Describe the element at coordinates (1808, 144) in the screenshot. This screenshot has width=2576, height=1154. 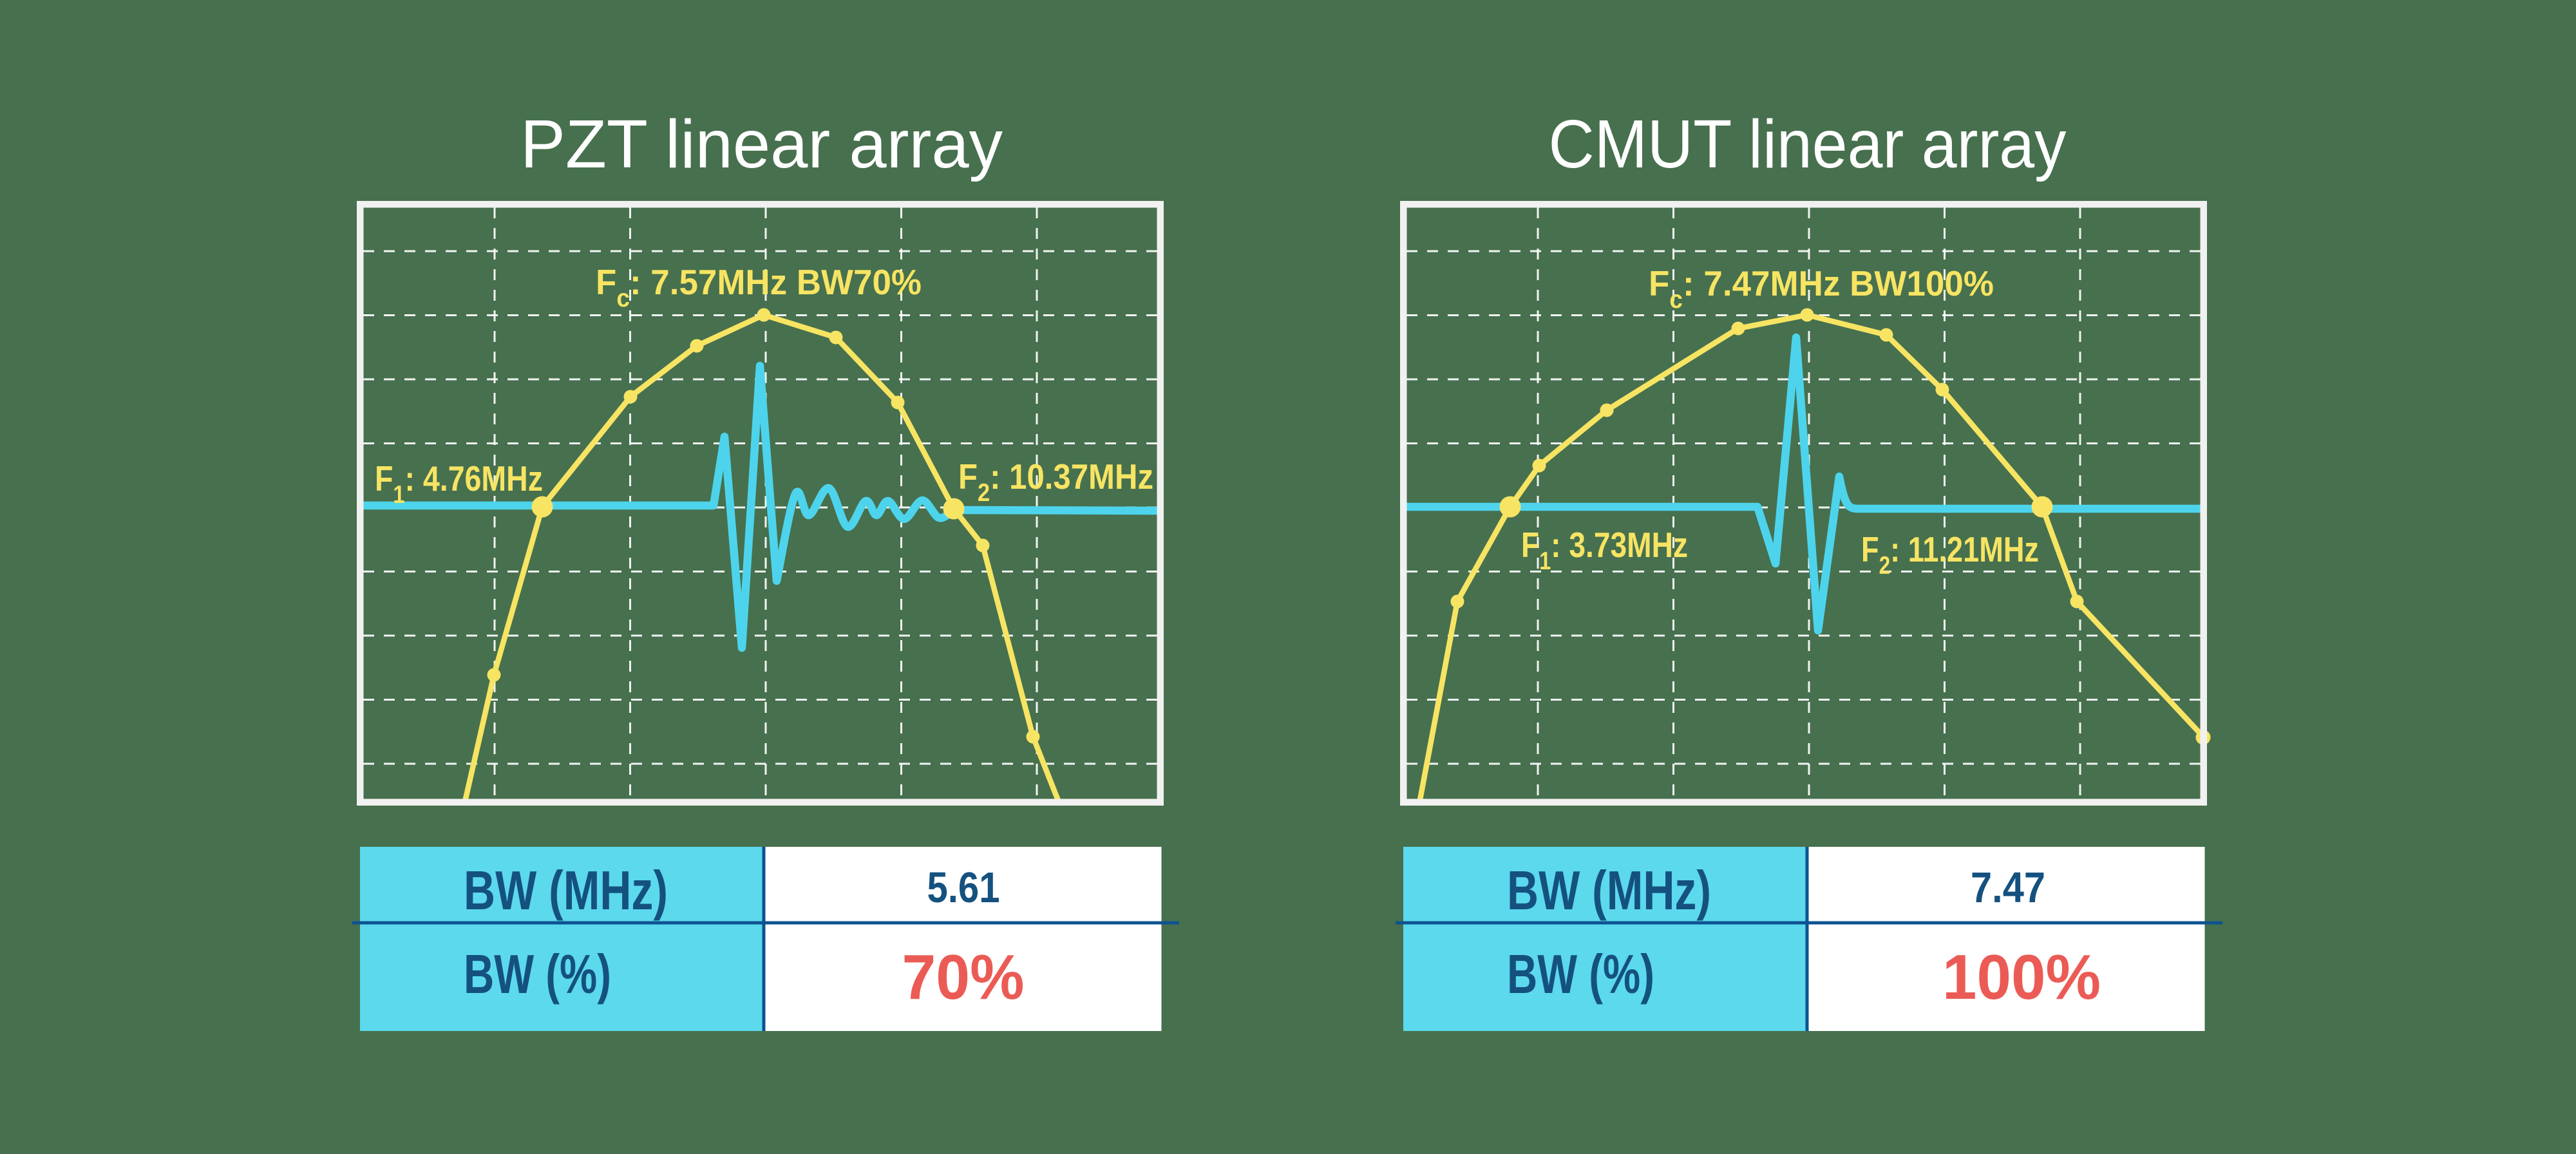
I see `svg-text: CMUT linear array` at that location.